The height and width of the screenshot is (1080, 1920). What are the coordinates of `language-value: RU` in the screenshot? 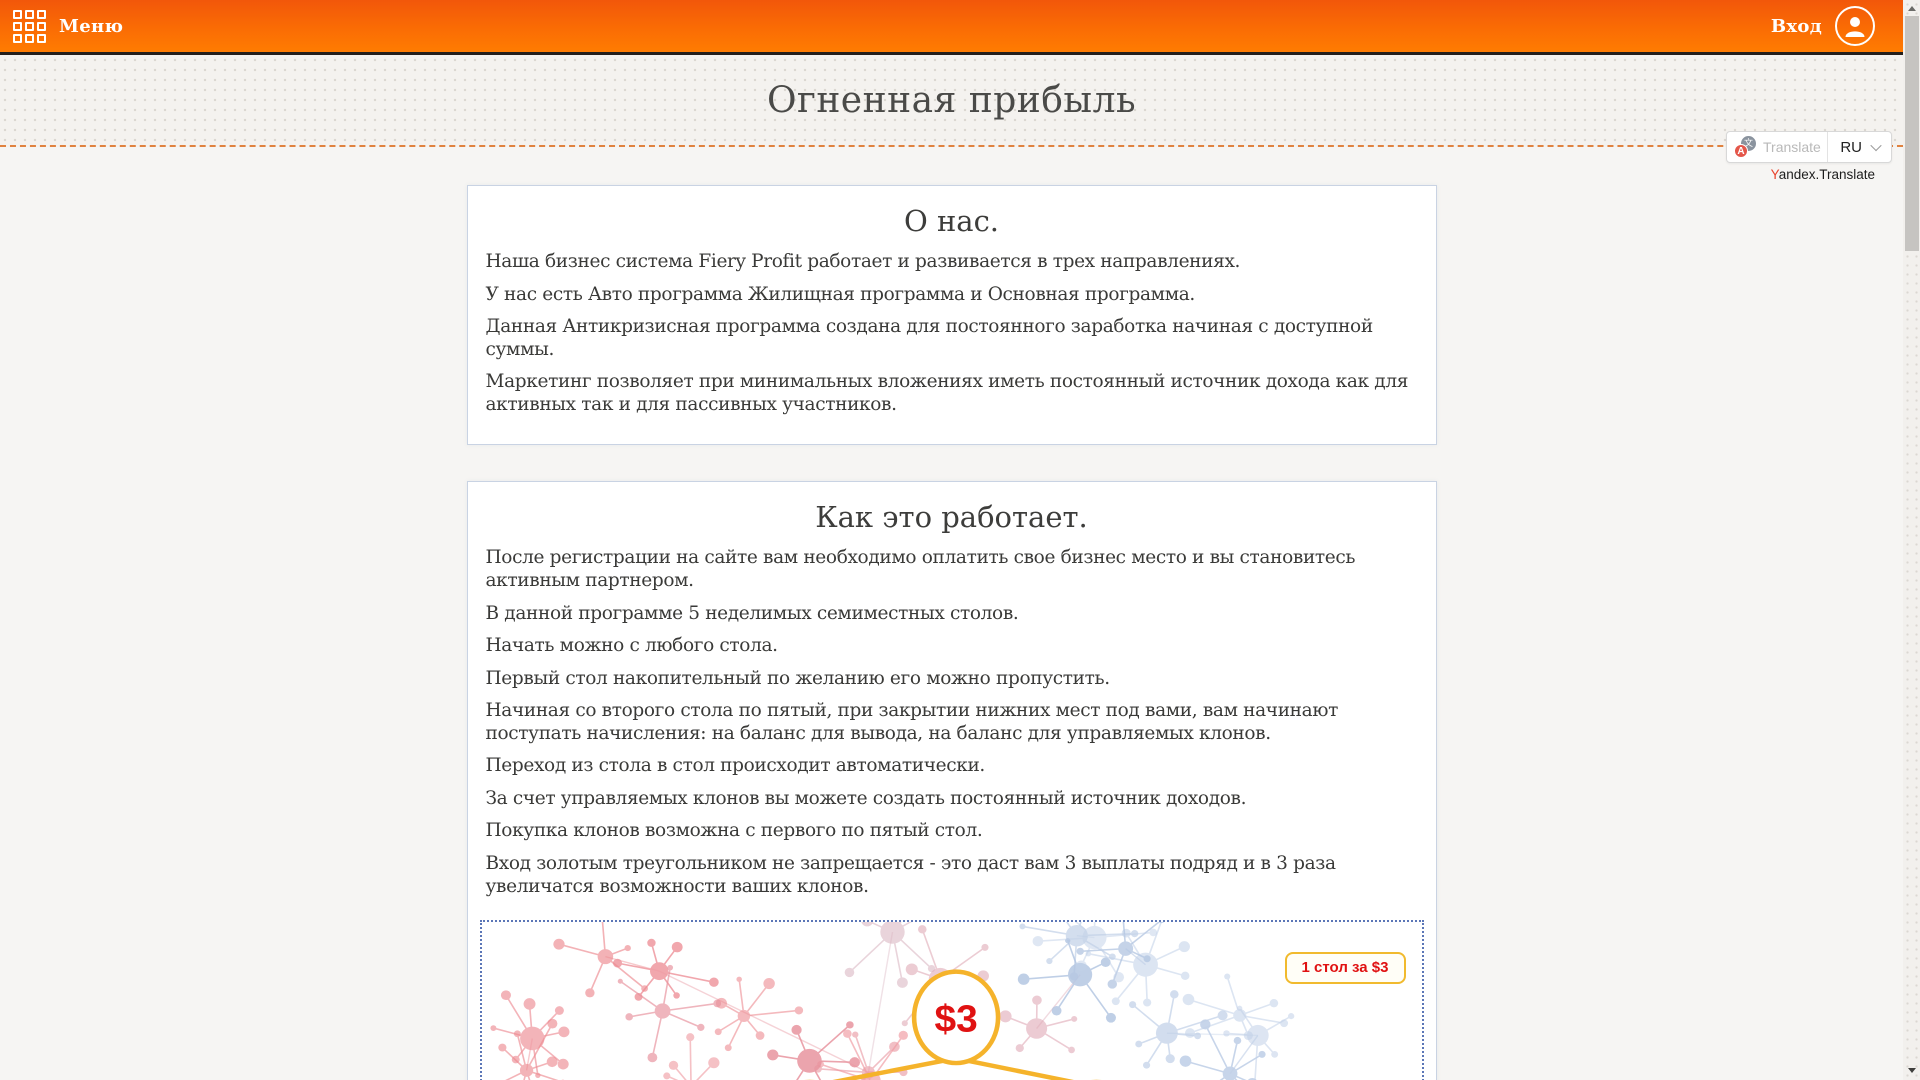 It's located at (1851, 147).